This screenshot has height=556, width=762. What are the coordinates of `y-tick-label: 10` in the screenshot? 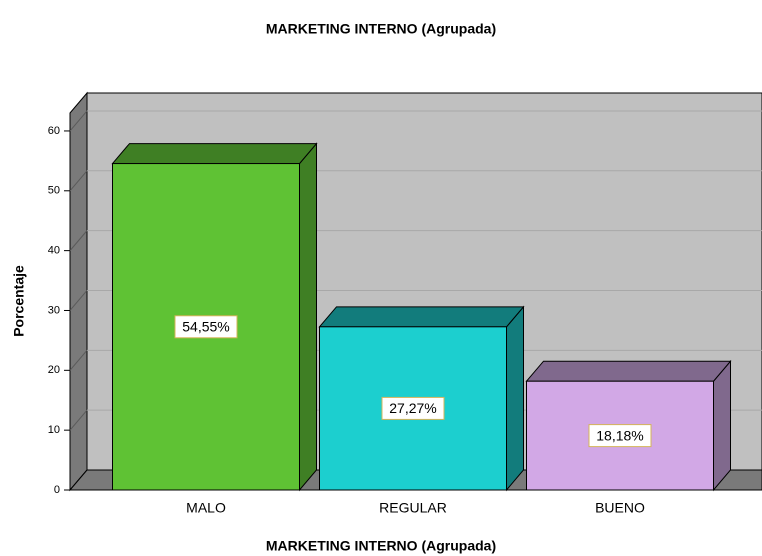 It's located at (54, 430).